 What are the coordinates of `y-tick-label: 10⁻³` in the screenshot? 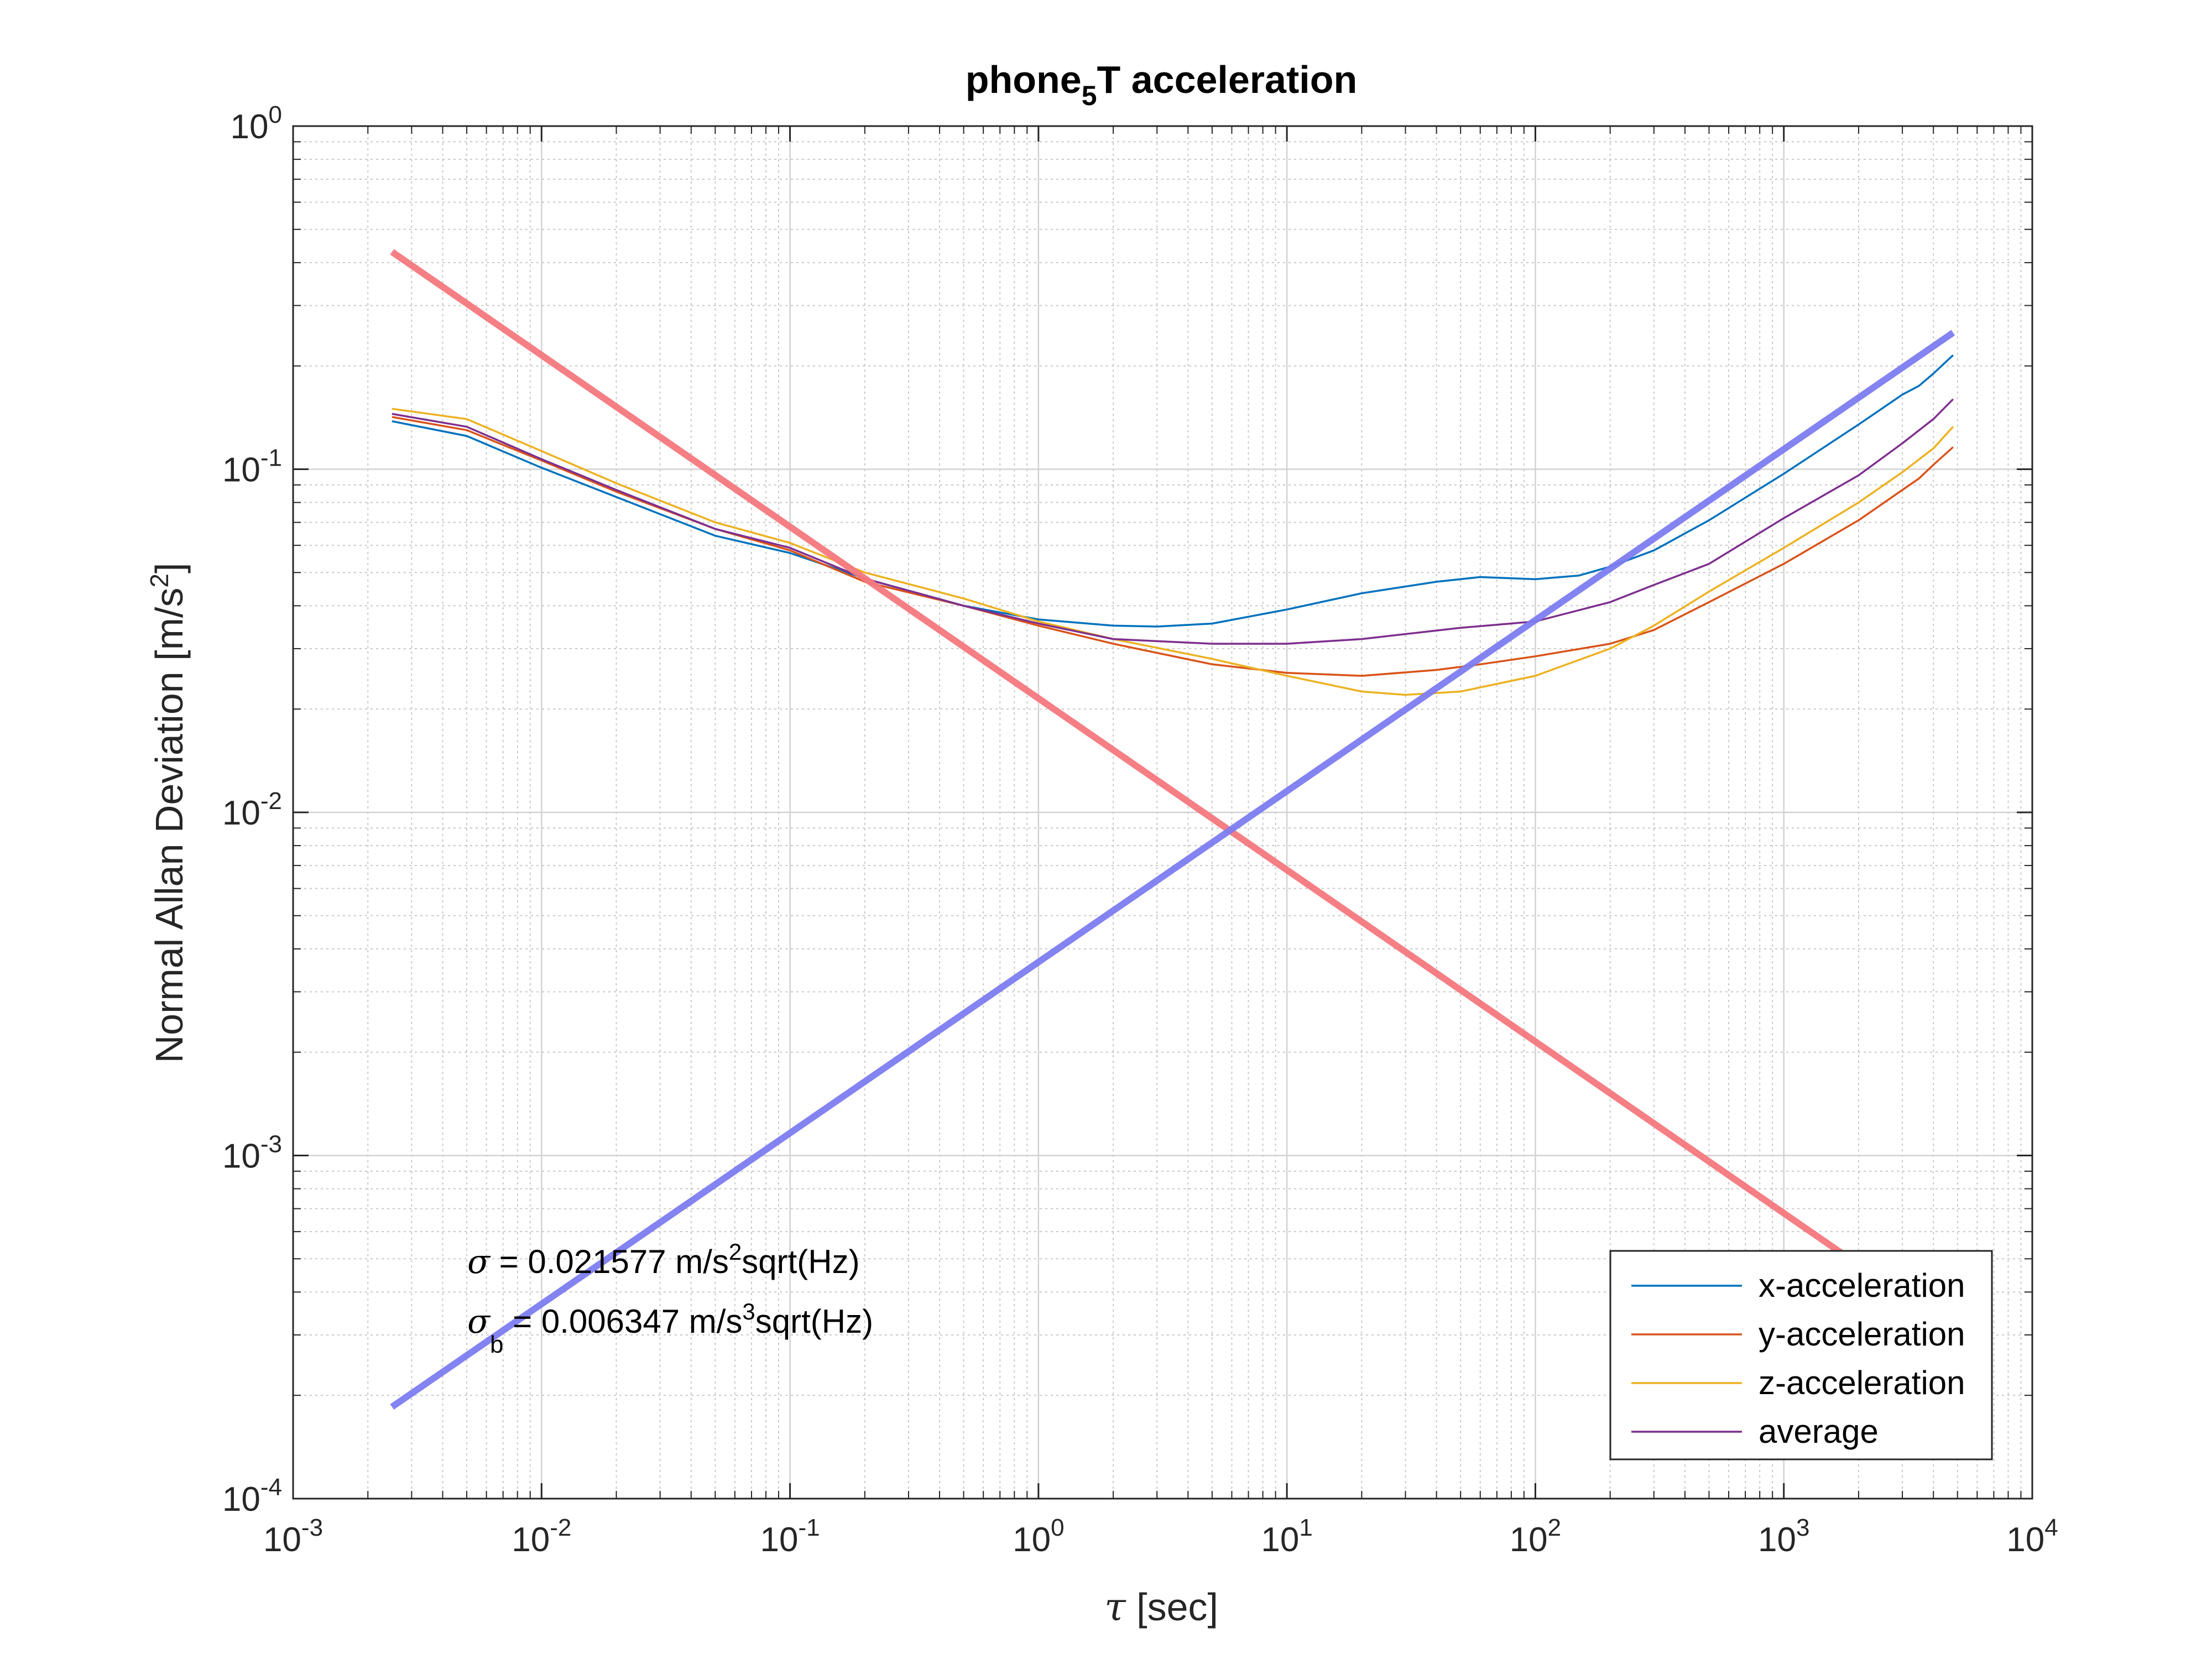 It's located at (252, 1154).